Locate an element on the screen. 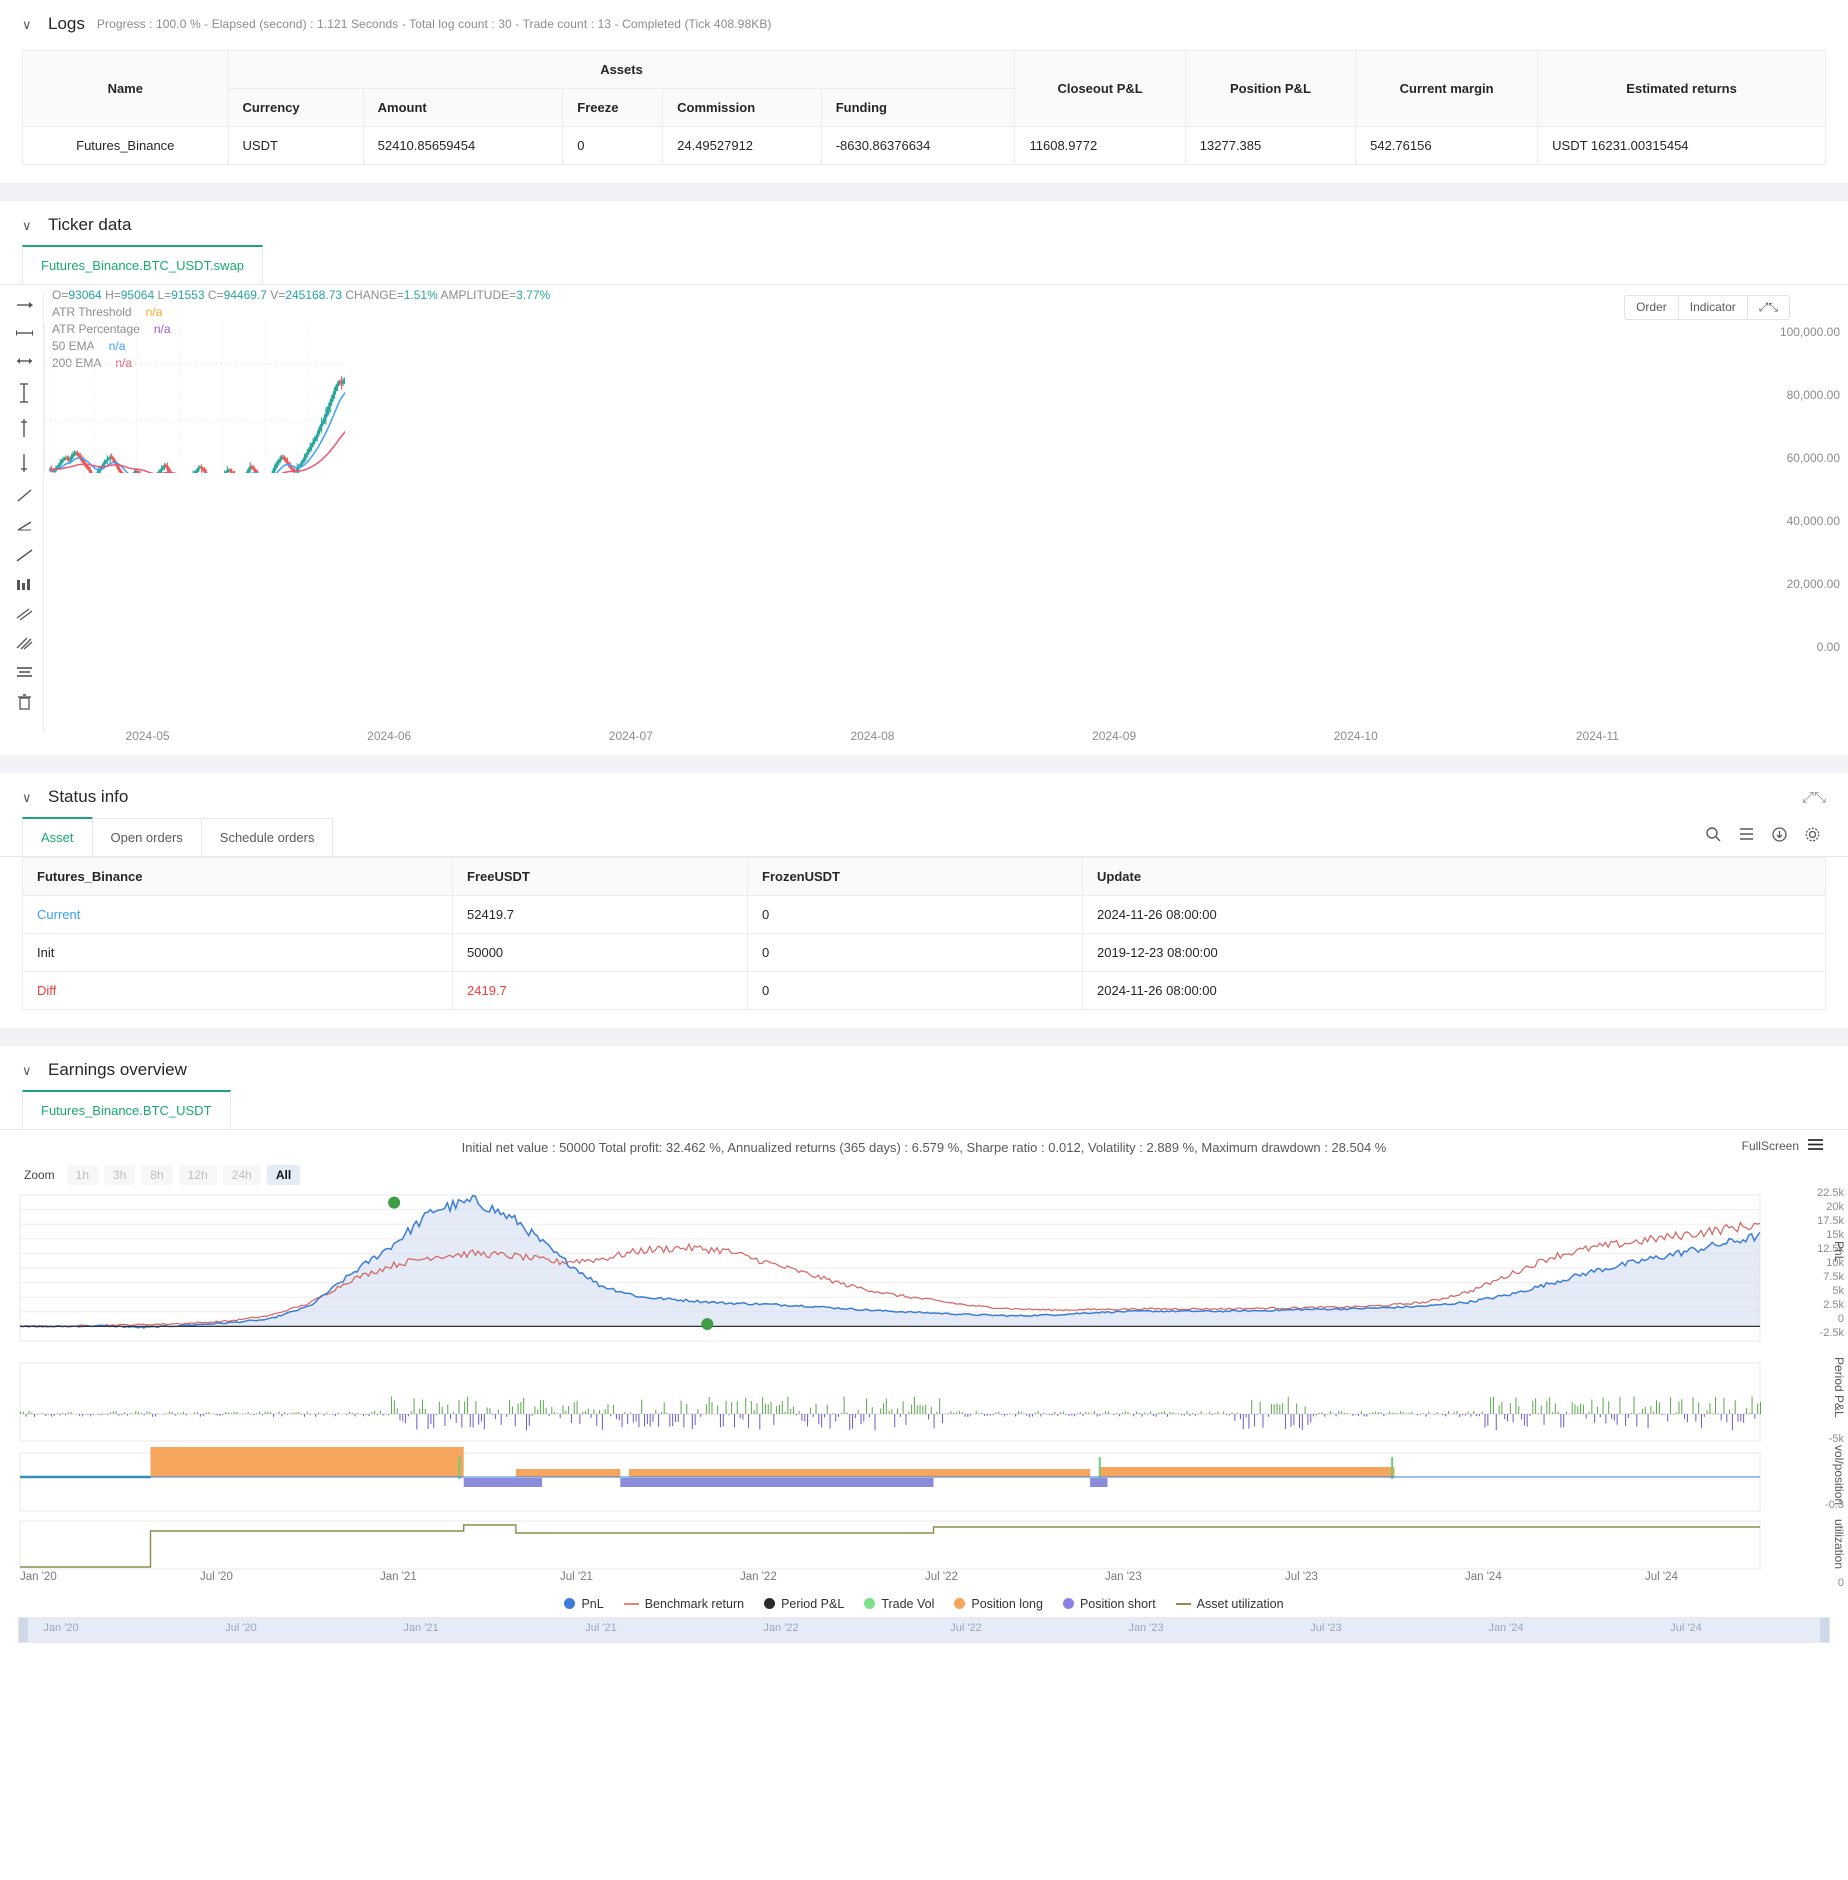  trend-line-icon is located at coordinates (24, 495).